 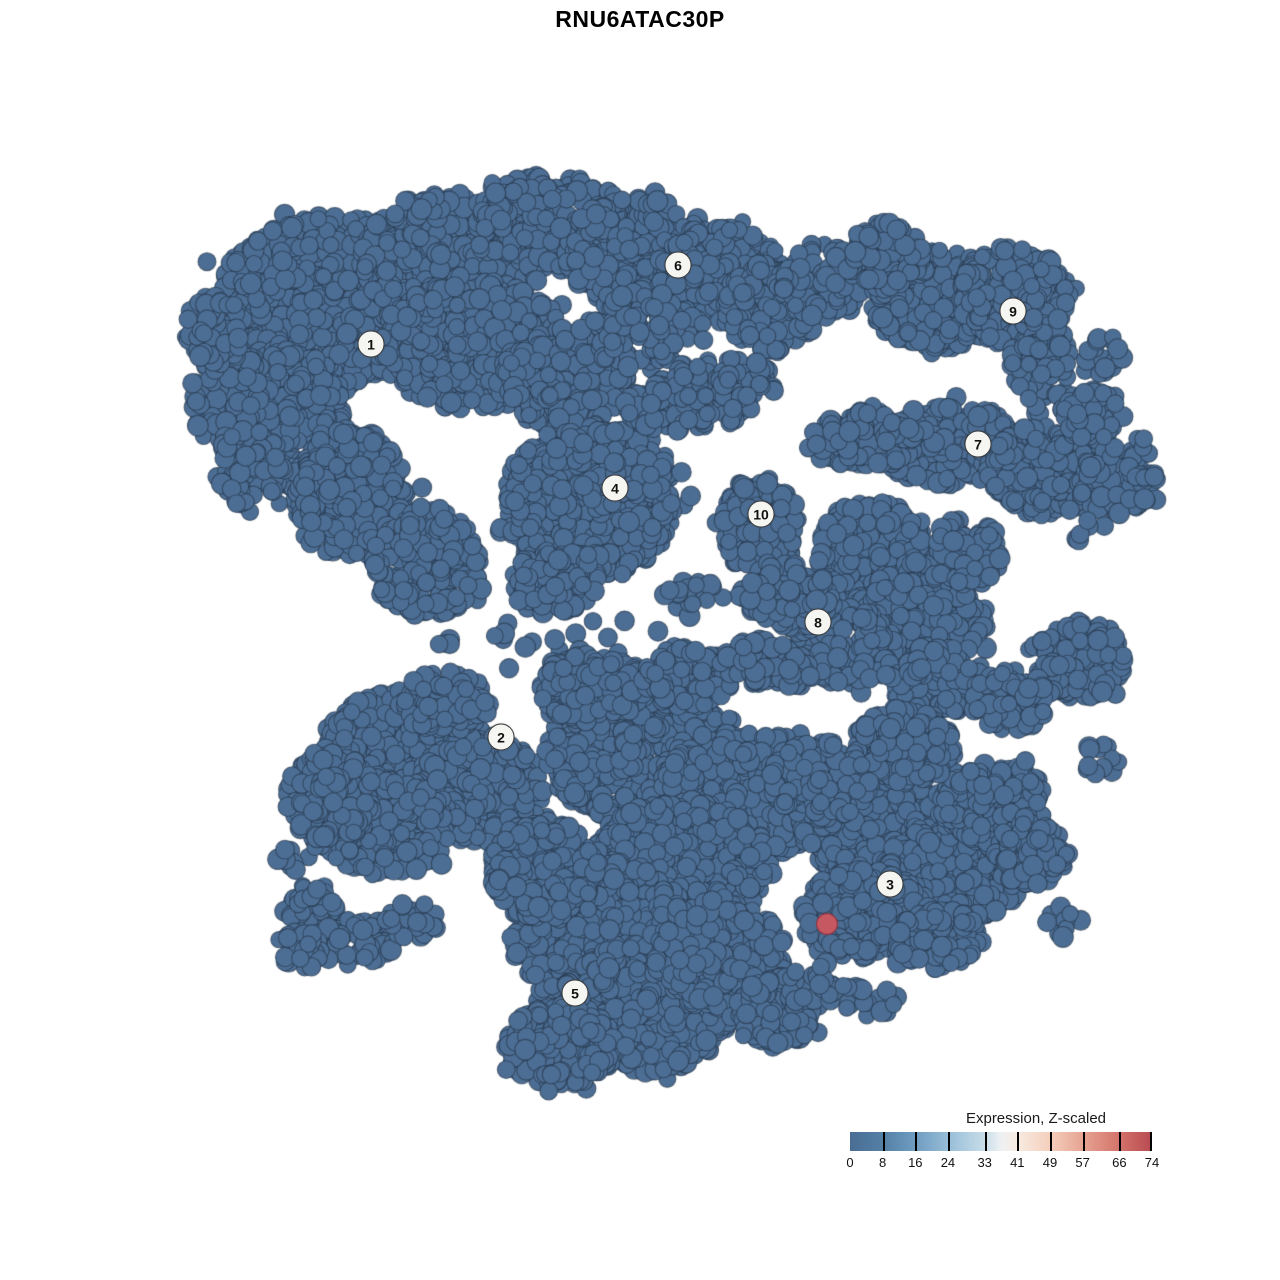 What do you see at coordinates (890, 884) in the screenshot?
I see `cluster-label-3: 3` at bounding box center [890, 884].